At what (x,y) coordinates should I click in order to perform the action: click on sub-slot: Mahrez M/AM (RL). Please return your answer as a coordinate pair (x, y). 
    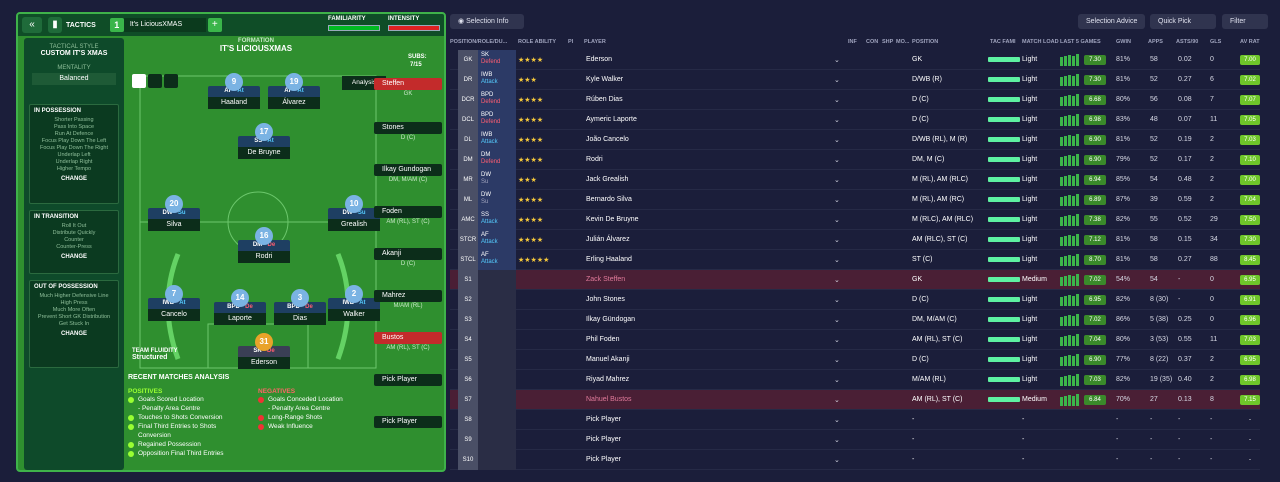
    Looking at the image, I should click on (408, 299).